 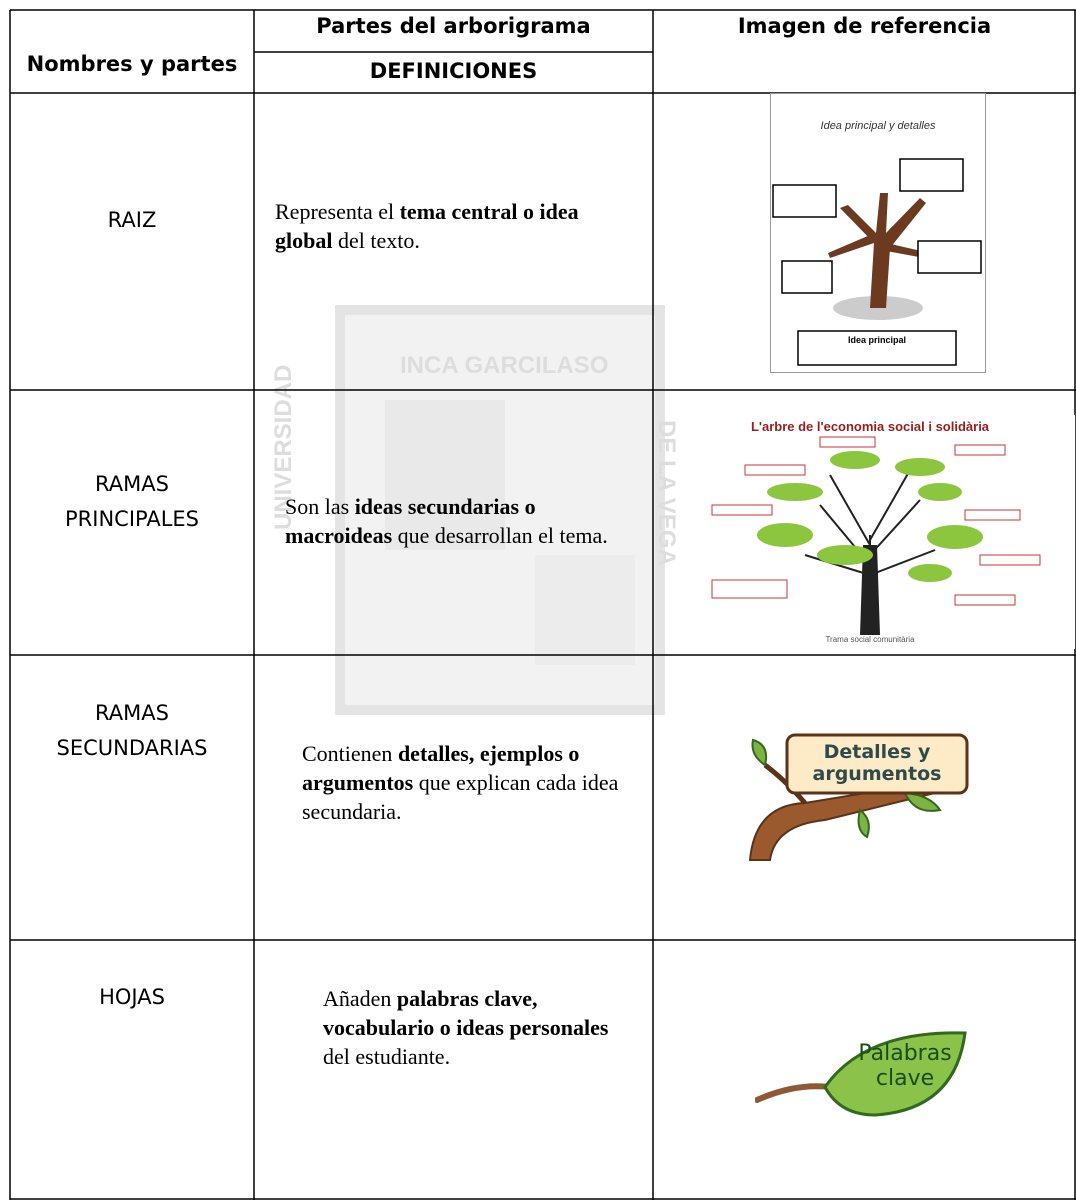 I want to click on part-name: RAMAS PRINCIPALES, so click(x=132, y=501).